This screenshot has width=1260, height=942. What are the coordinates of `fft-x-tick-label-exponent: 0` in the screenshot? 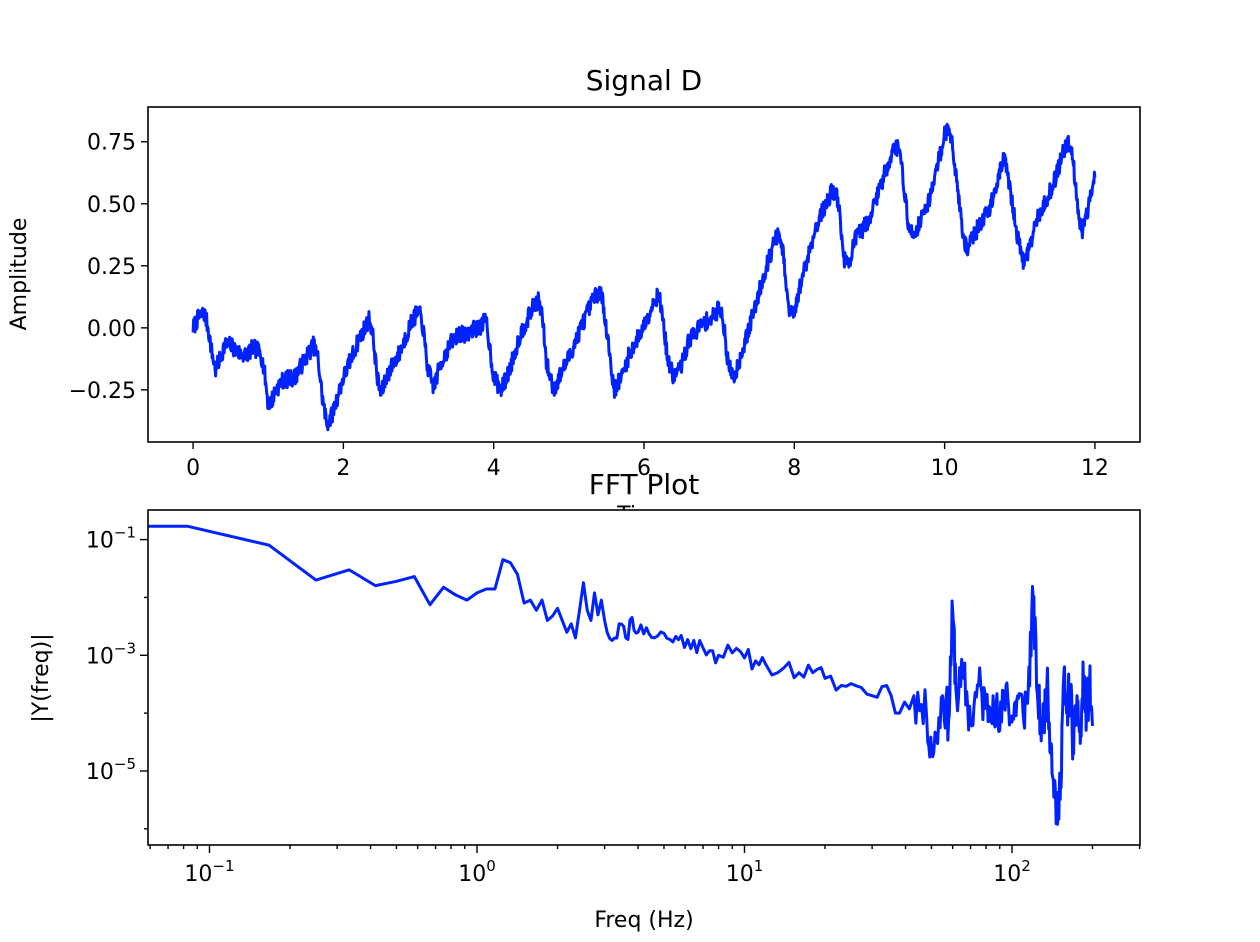 It's located at (491, 866).